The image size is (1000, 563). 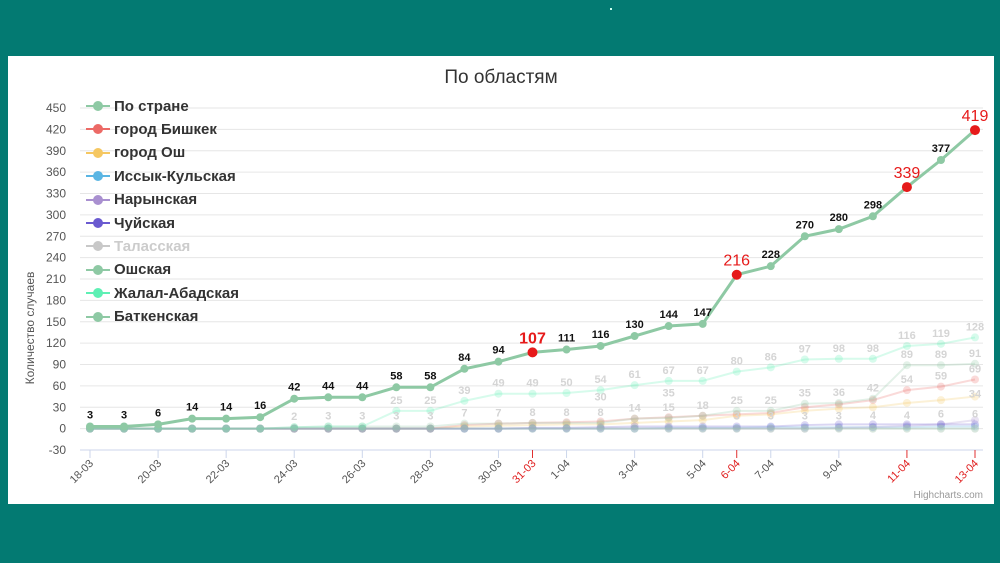 What do you see at coordinates (162, 293) in the screenshot?
I see `legend-item: Жалал-Абадская` at bounding box center [162, 293].